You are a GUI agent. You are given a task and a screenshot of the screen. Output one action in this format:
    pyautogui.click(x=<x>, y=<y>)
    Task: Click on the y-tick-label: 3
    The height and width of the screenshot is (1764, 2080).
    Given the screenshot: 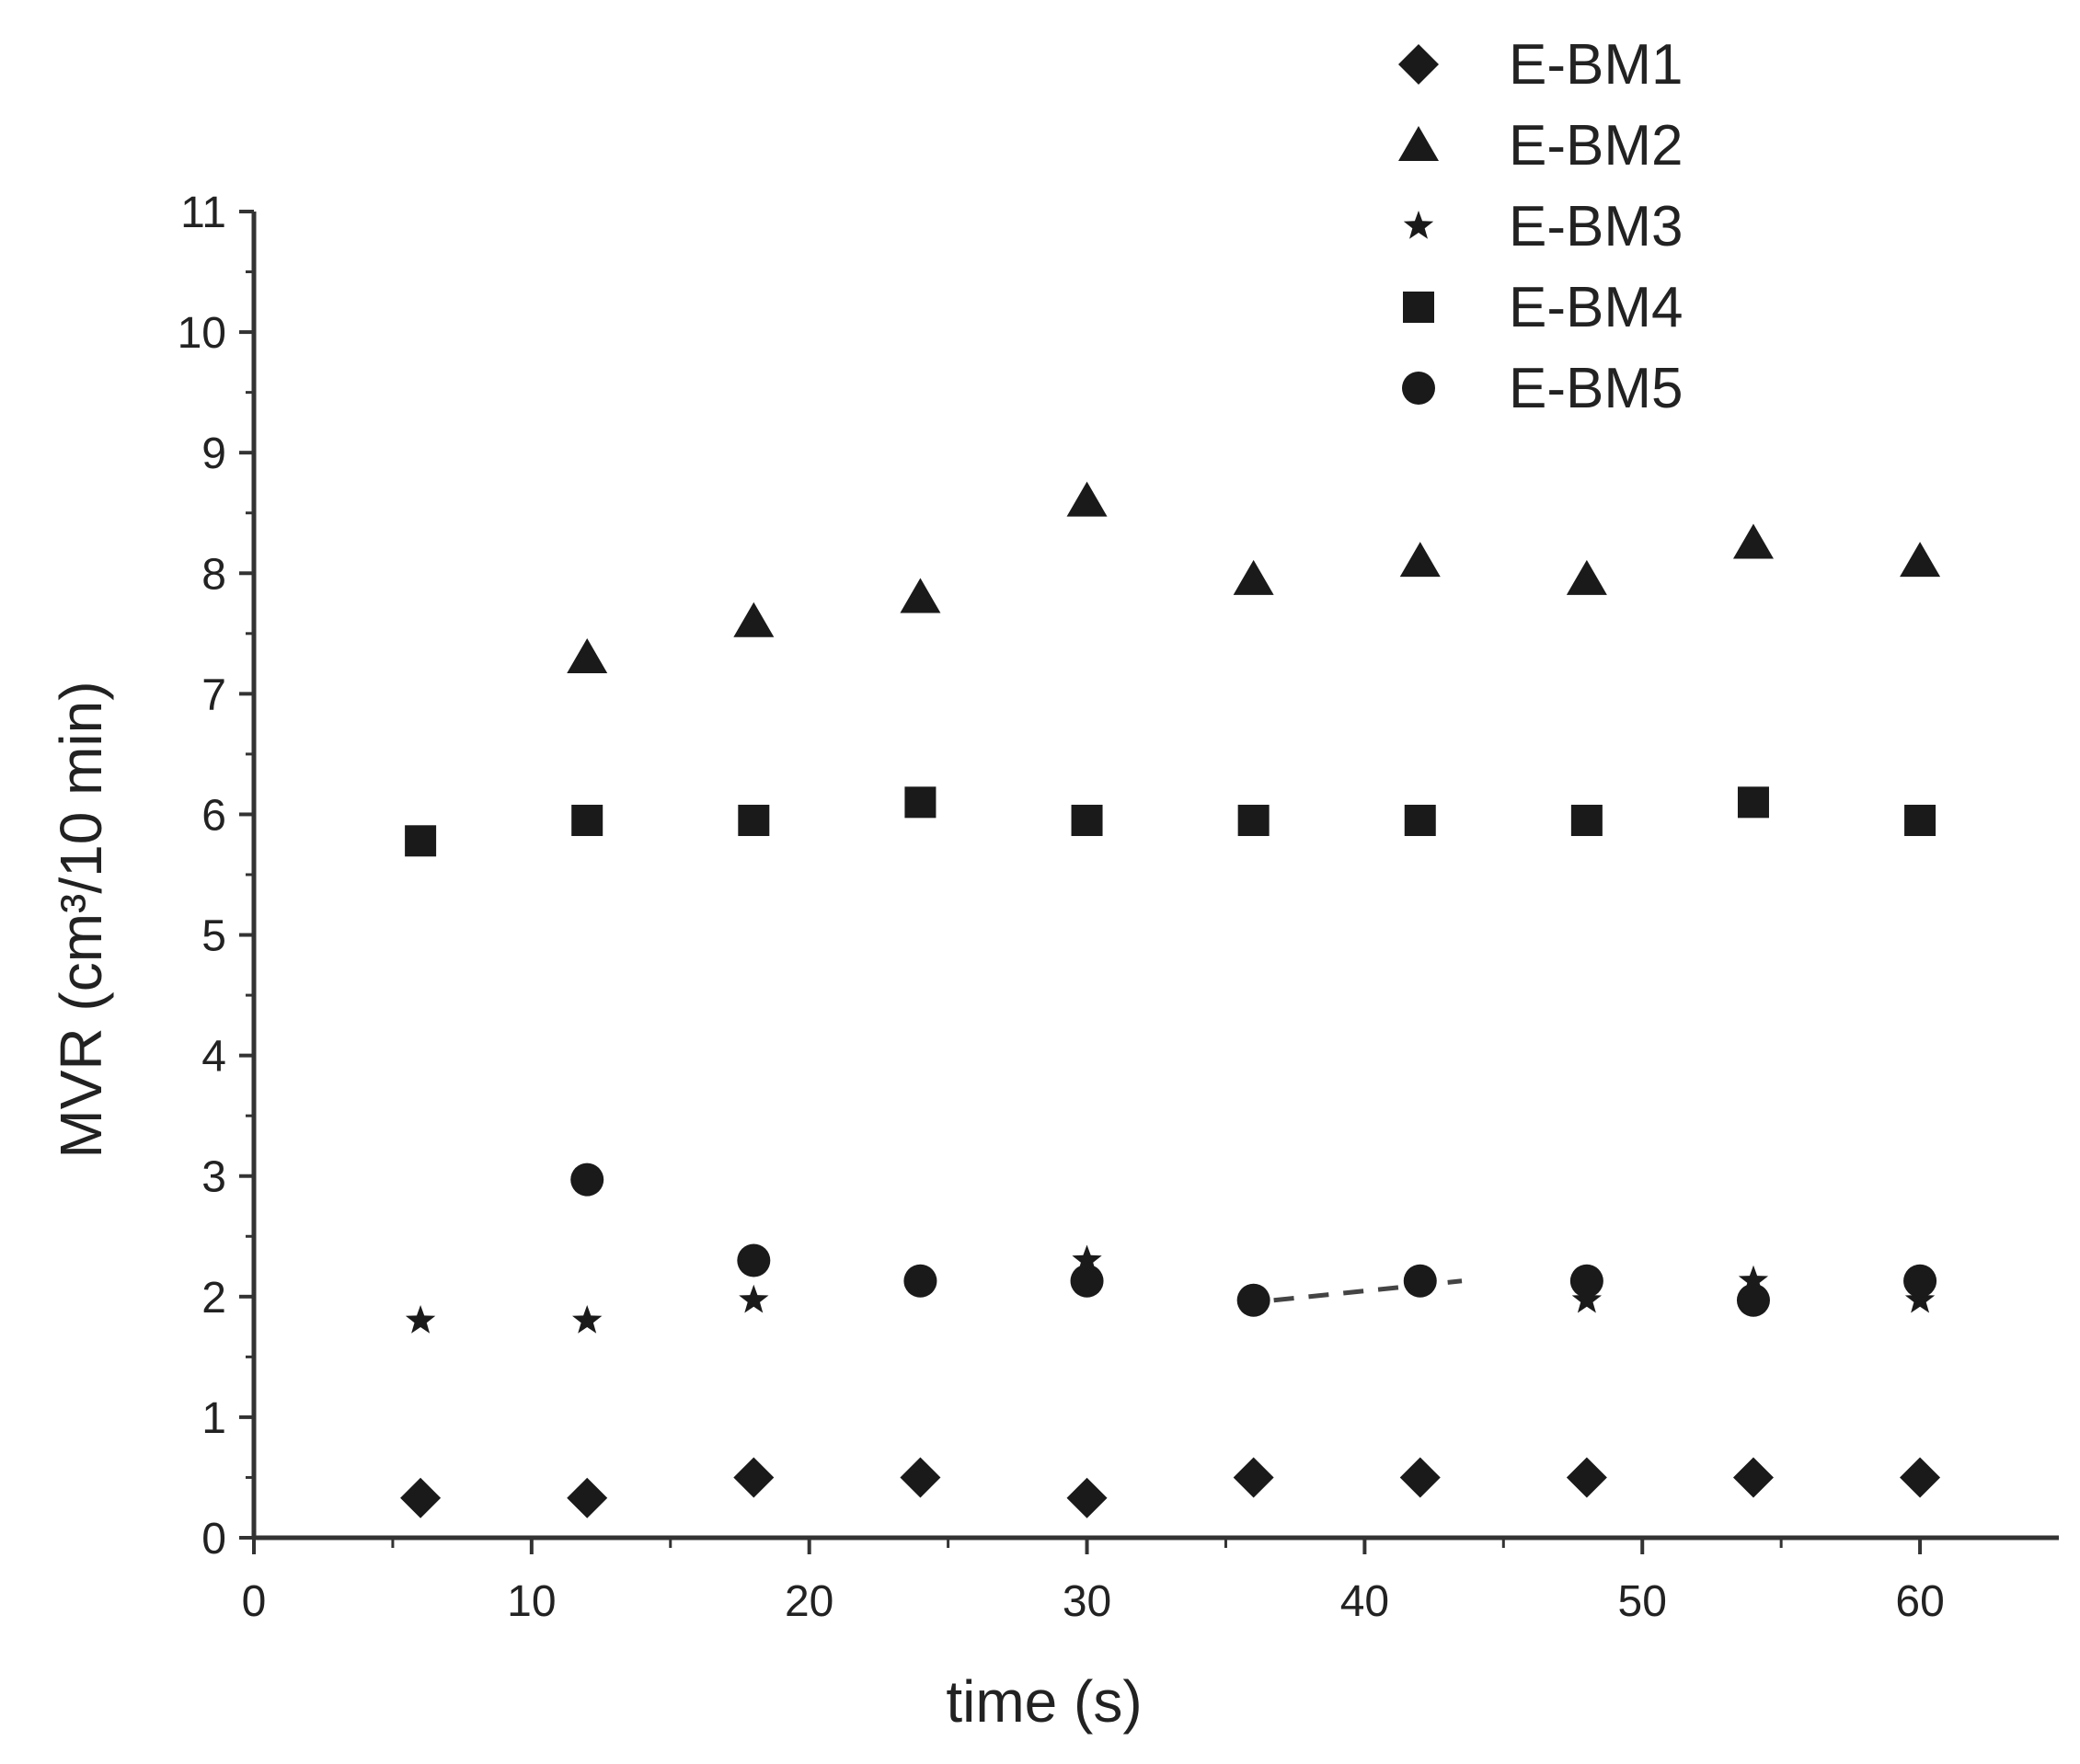 What is the action you would take?
    pyautogui.click(x=213, y=1177)
    